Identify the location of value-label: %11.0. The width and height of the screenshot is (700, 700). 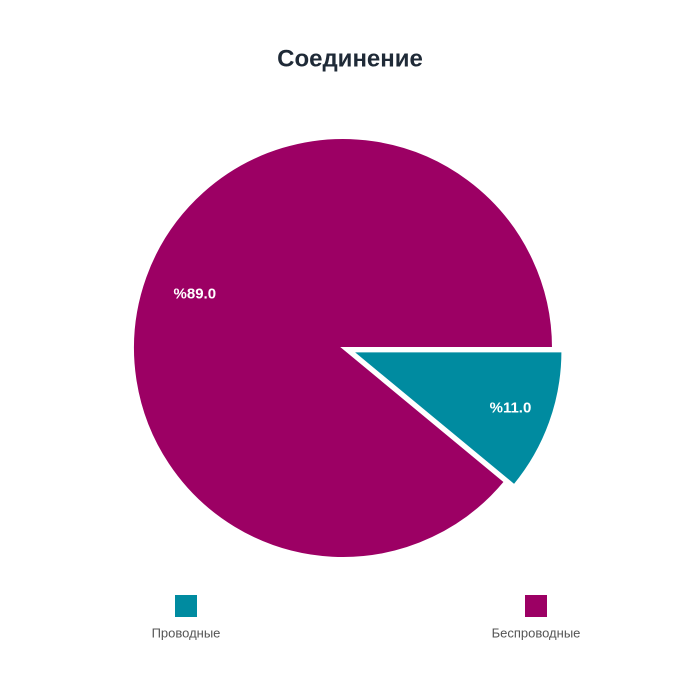
(511, 407).